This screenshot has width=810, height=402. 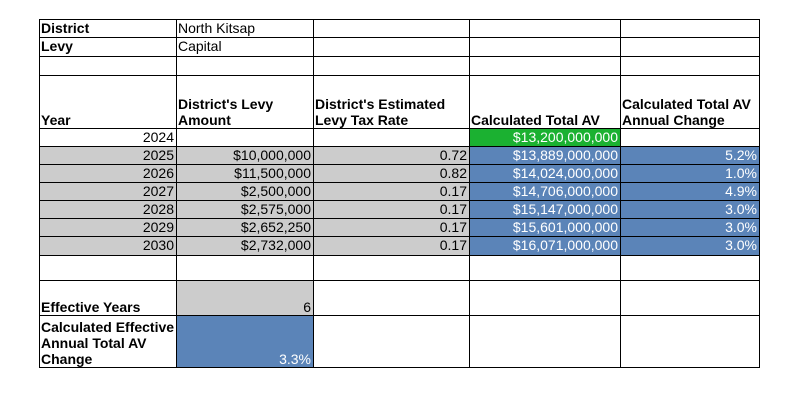 What do you see at coordinates (108, 209) in the screenshot?
I see `year-cell: 2028` at bounding box center [108, 209].